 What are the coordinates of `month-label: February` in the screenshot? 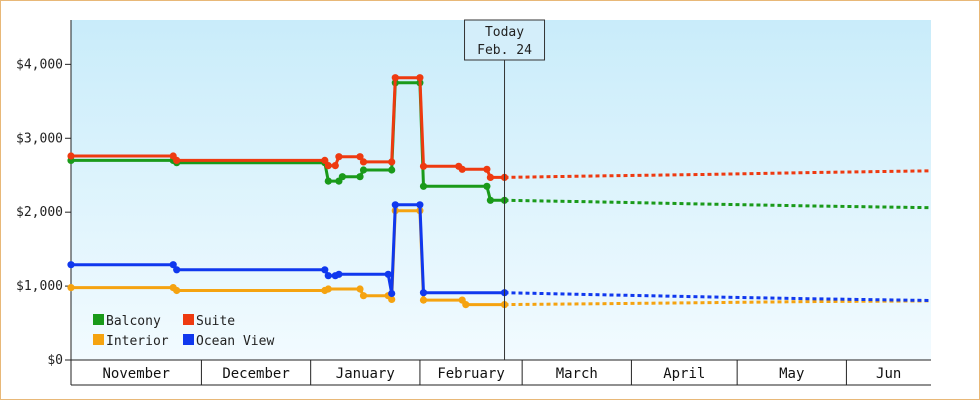 It's located at (470, 374).